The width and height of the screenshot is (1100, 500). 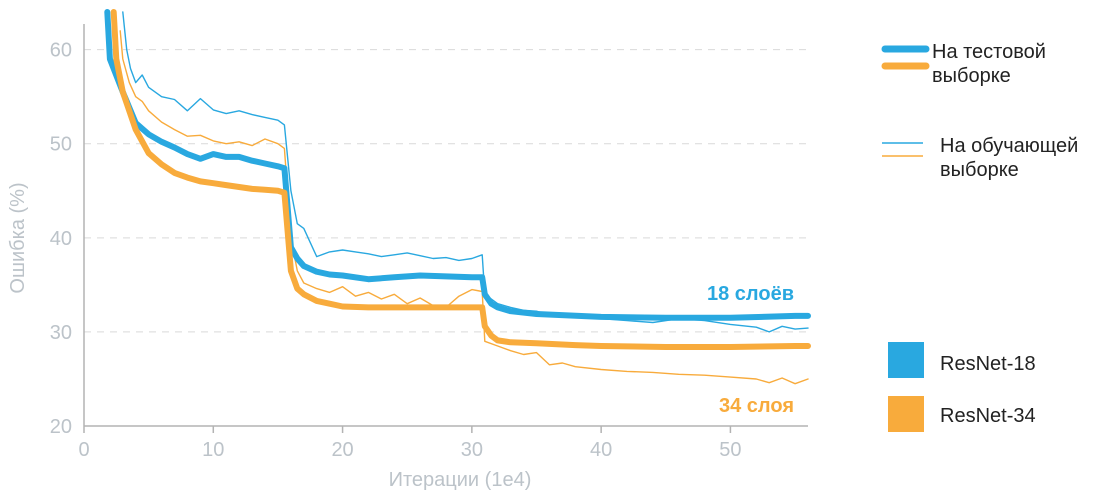 What do you see at coordinates (61, 145) in the screenshot?
I see `y-tick-label-50: 50` at bounding box center [61, 145].